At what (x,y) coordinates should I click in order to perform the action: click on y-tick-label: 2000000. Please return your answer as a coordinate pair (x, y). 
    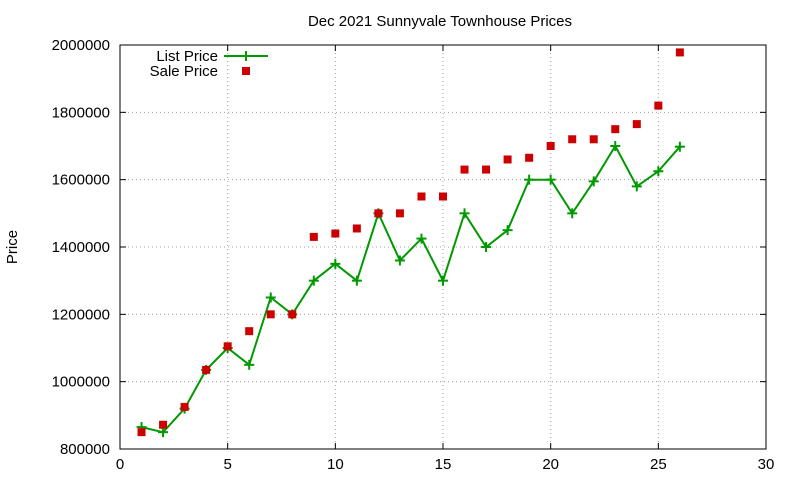
    Looking at the image, I should click on (81, 45).